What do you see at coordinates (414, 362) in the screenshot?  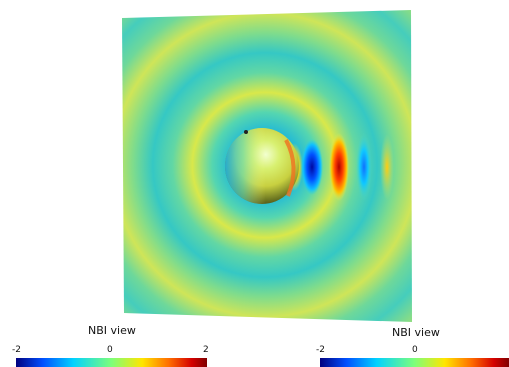 I see `colorbar-right` at bounding box center [414, 362].